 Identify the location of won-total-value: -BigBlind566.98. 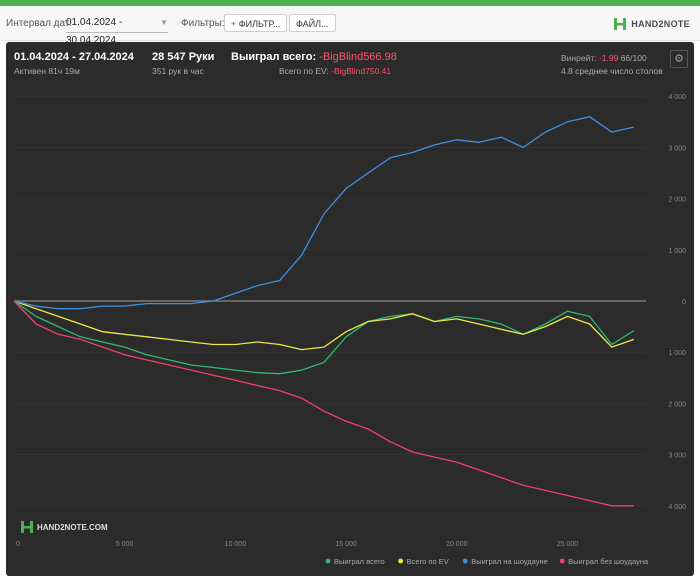
(358, 57).